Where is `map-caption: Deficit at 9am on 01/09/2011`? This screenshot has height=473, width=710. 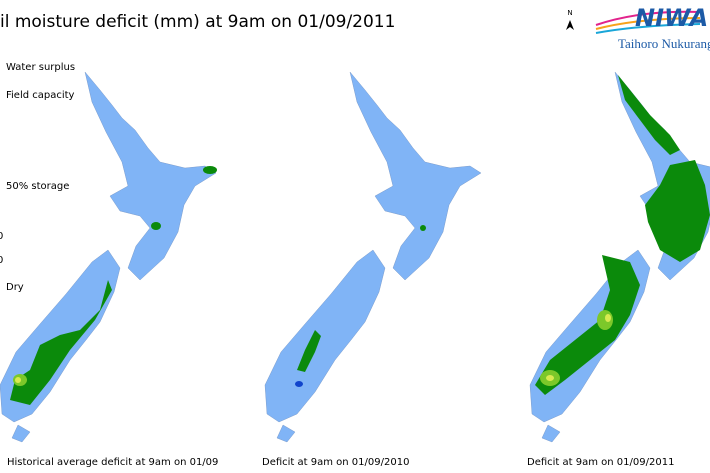
map-caption: Deficit at 9am on 01/09/2011 is located at coordinates (600, 462).